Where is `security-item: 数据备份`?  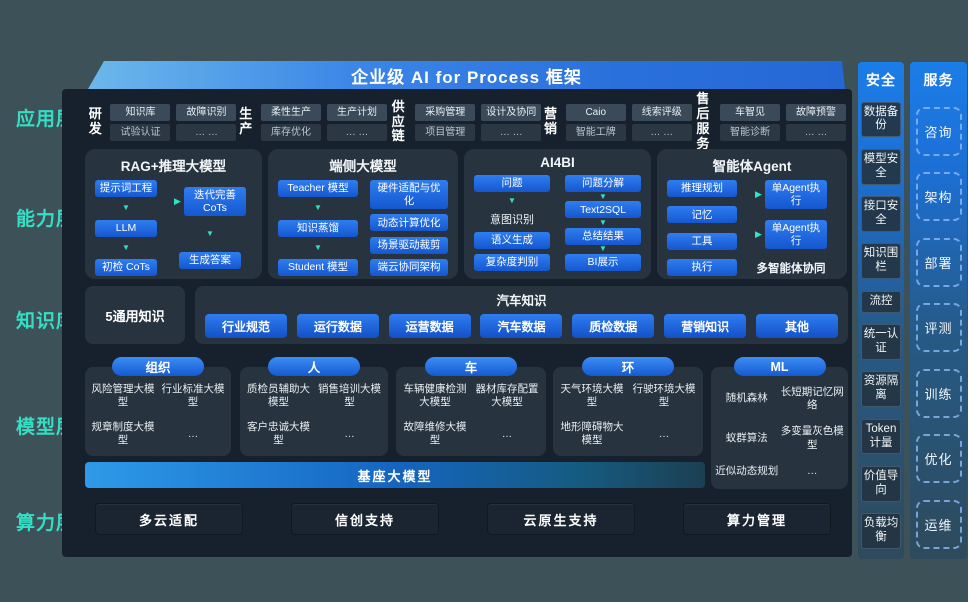
security-item: 数据备份 is located at coordinates (881, 119).